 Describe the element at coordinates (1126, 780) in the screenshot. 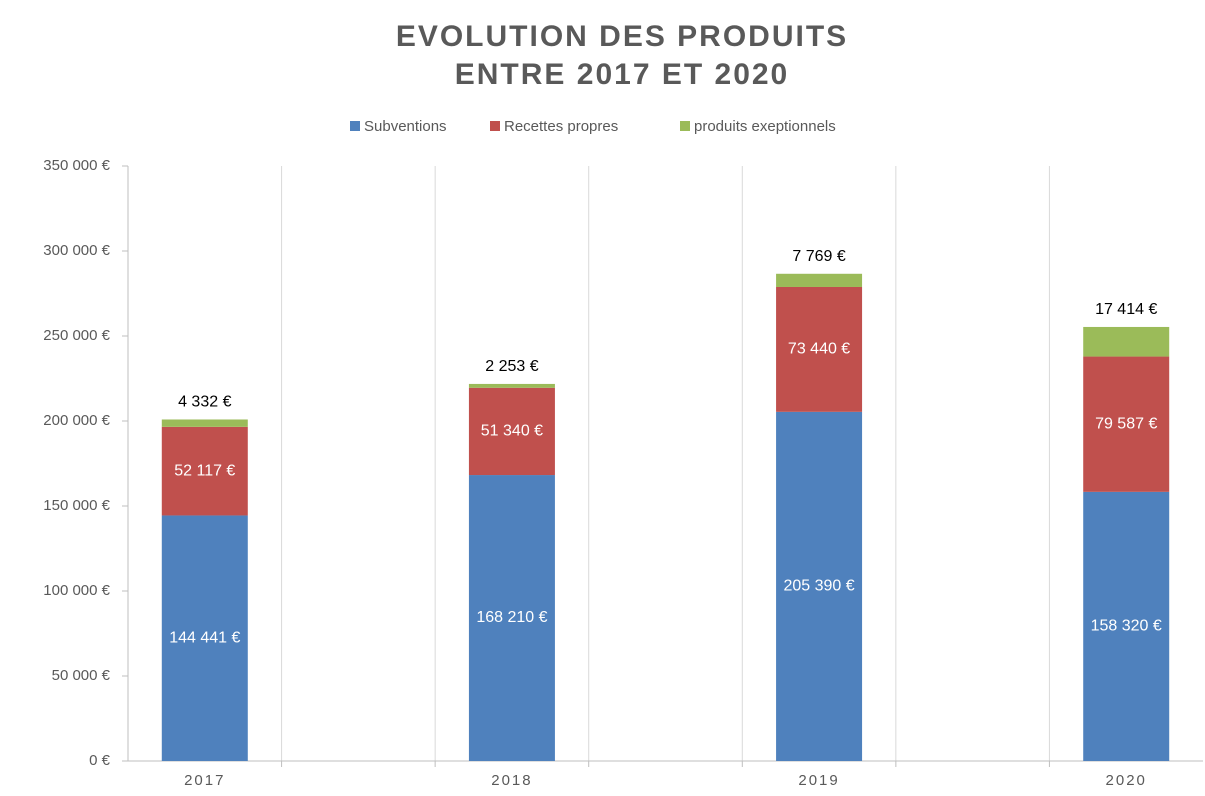

I see `x-tick-label: 2020` at that location.